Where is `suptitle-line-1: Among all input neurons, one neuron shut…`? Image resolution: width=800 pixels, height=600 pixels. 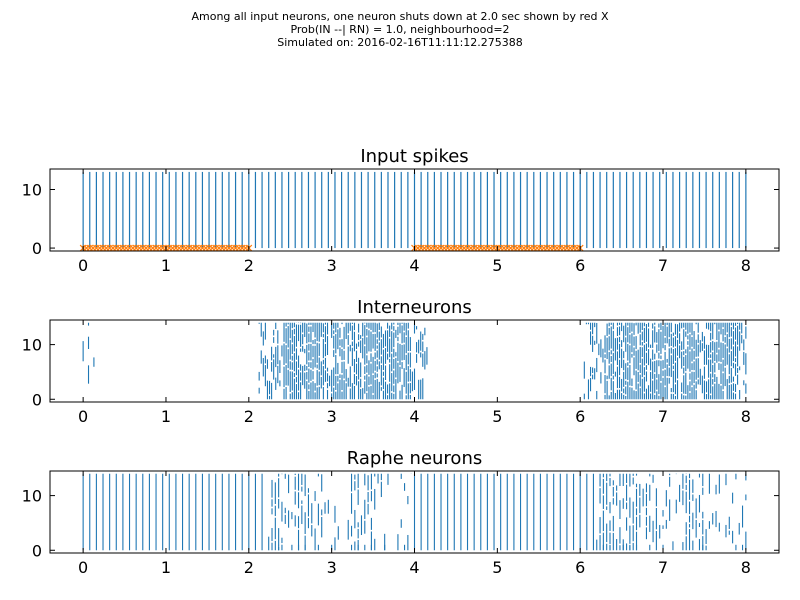 suptitle-line-1: Among all input neurons, one neuron shut… is located at coordinates (400, 16).